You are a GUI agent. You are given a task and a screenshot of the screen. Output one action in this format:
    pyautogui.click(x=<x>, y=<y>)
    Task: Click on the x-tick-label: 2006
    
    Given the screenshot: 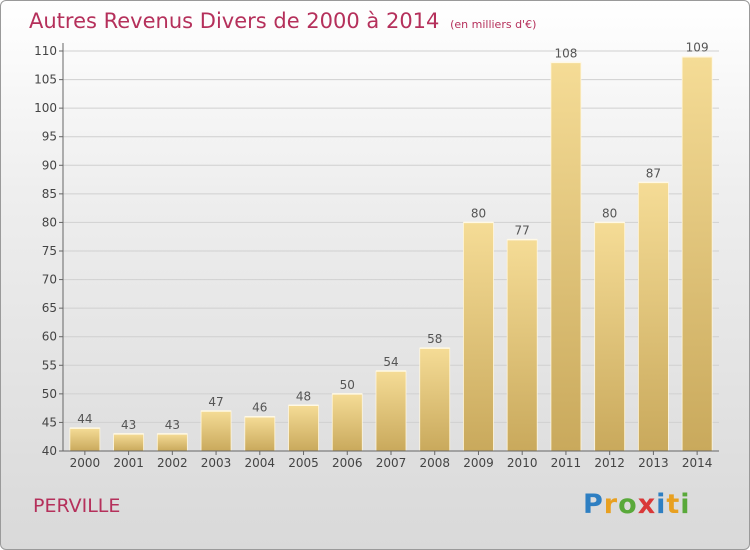 What is the action you would take?
    pyautogui.click(x=347, y=463)
    